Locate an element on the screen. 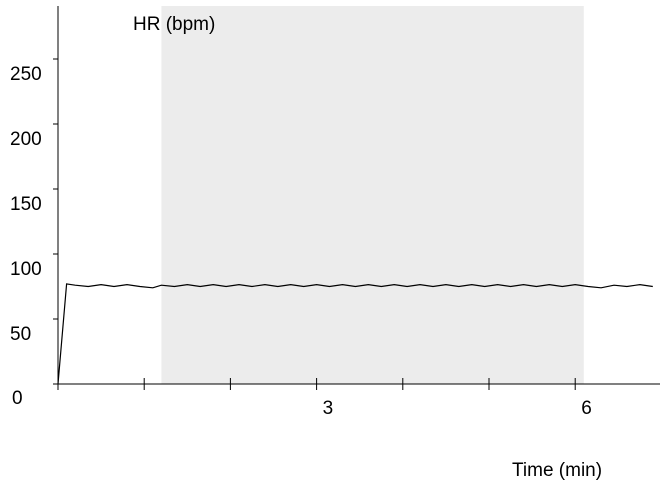  x-tick-label: 6 is located at coordinates (586, 408).